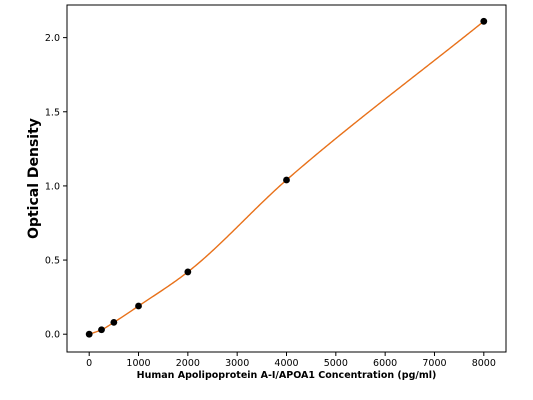 The image size is (533, 400). Describe the element at coordinates (188, 363) in the screenshot. I see `x-tick-label: 2000` at that location.